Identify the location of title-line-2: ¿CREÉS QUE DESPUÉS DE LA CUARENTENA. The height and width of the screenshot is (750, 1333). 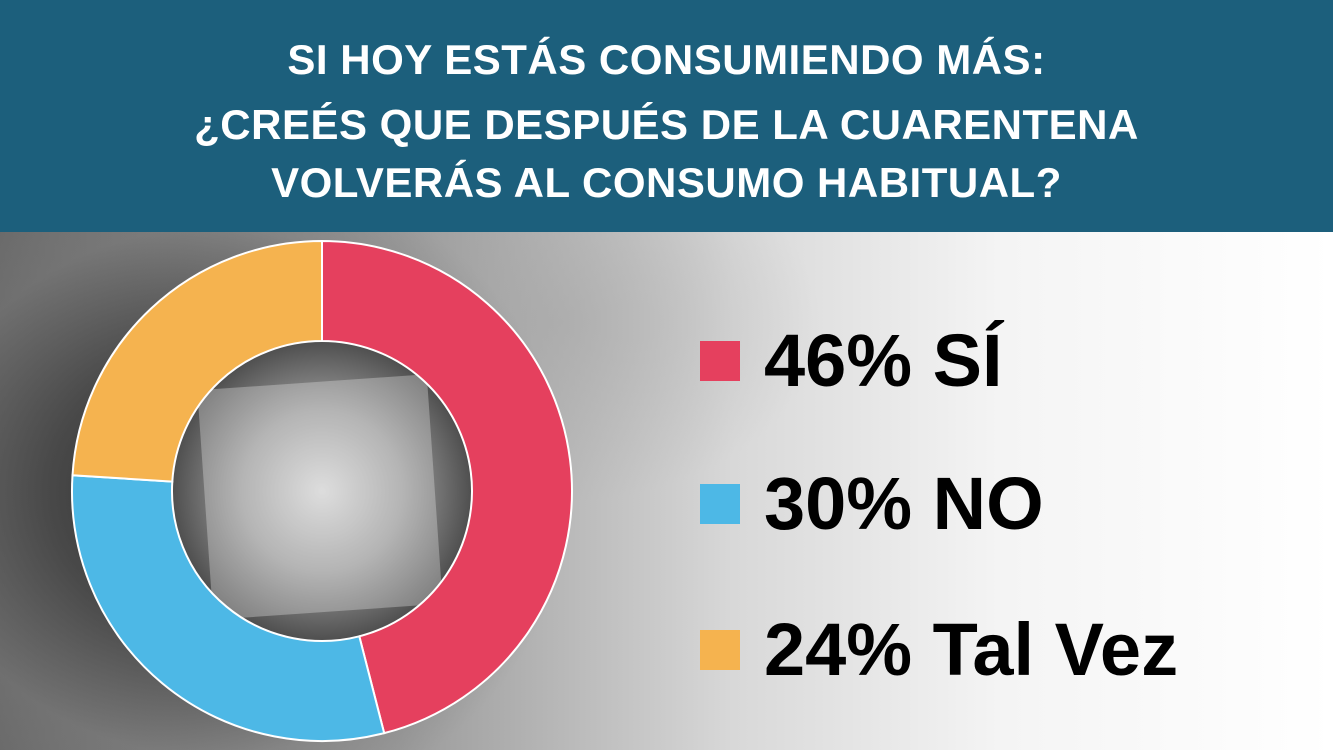
(666, 124).